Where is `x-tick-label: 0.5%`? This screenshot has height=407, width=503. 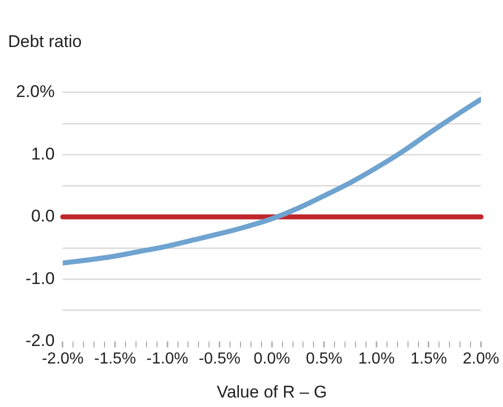 x-tick-label: 0.5% is located at coordinates (324, 359).